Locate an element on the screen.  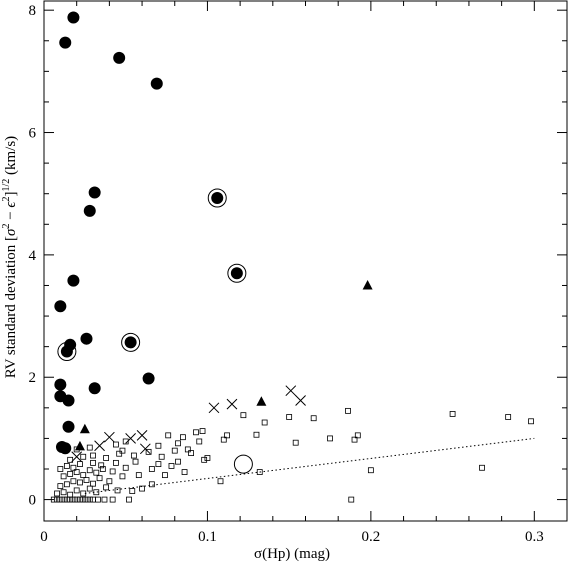
trend-line-dotted is located at coordinates (309, 465).